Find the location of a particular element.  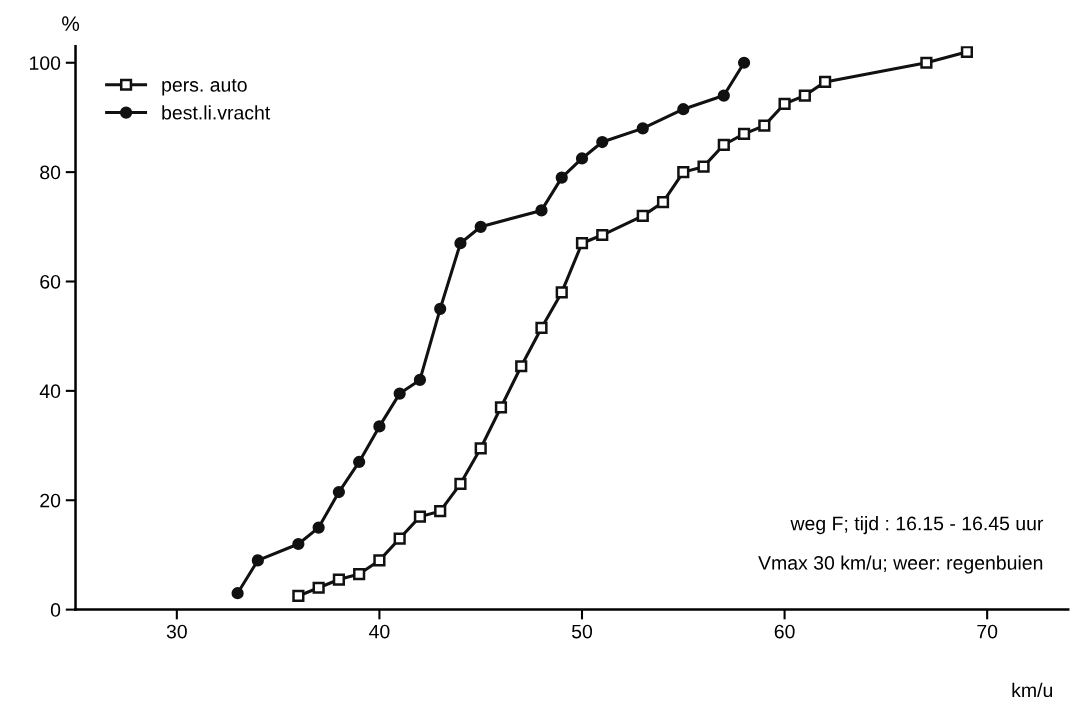

x-axis-title: km/u is located at coordinates (1032, 690).